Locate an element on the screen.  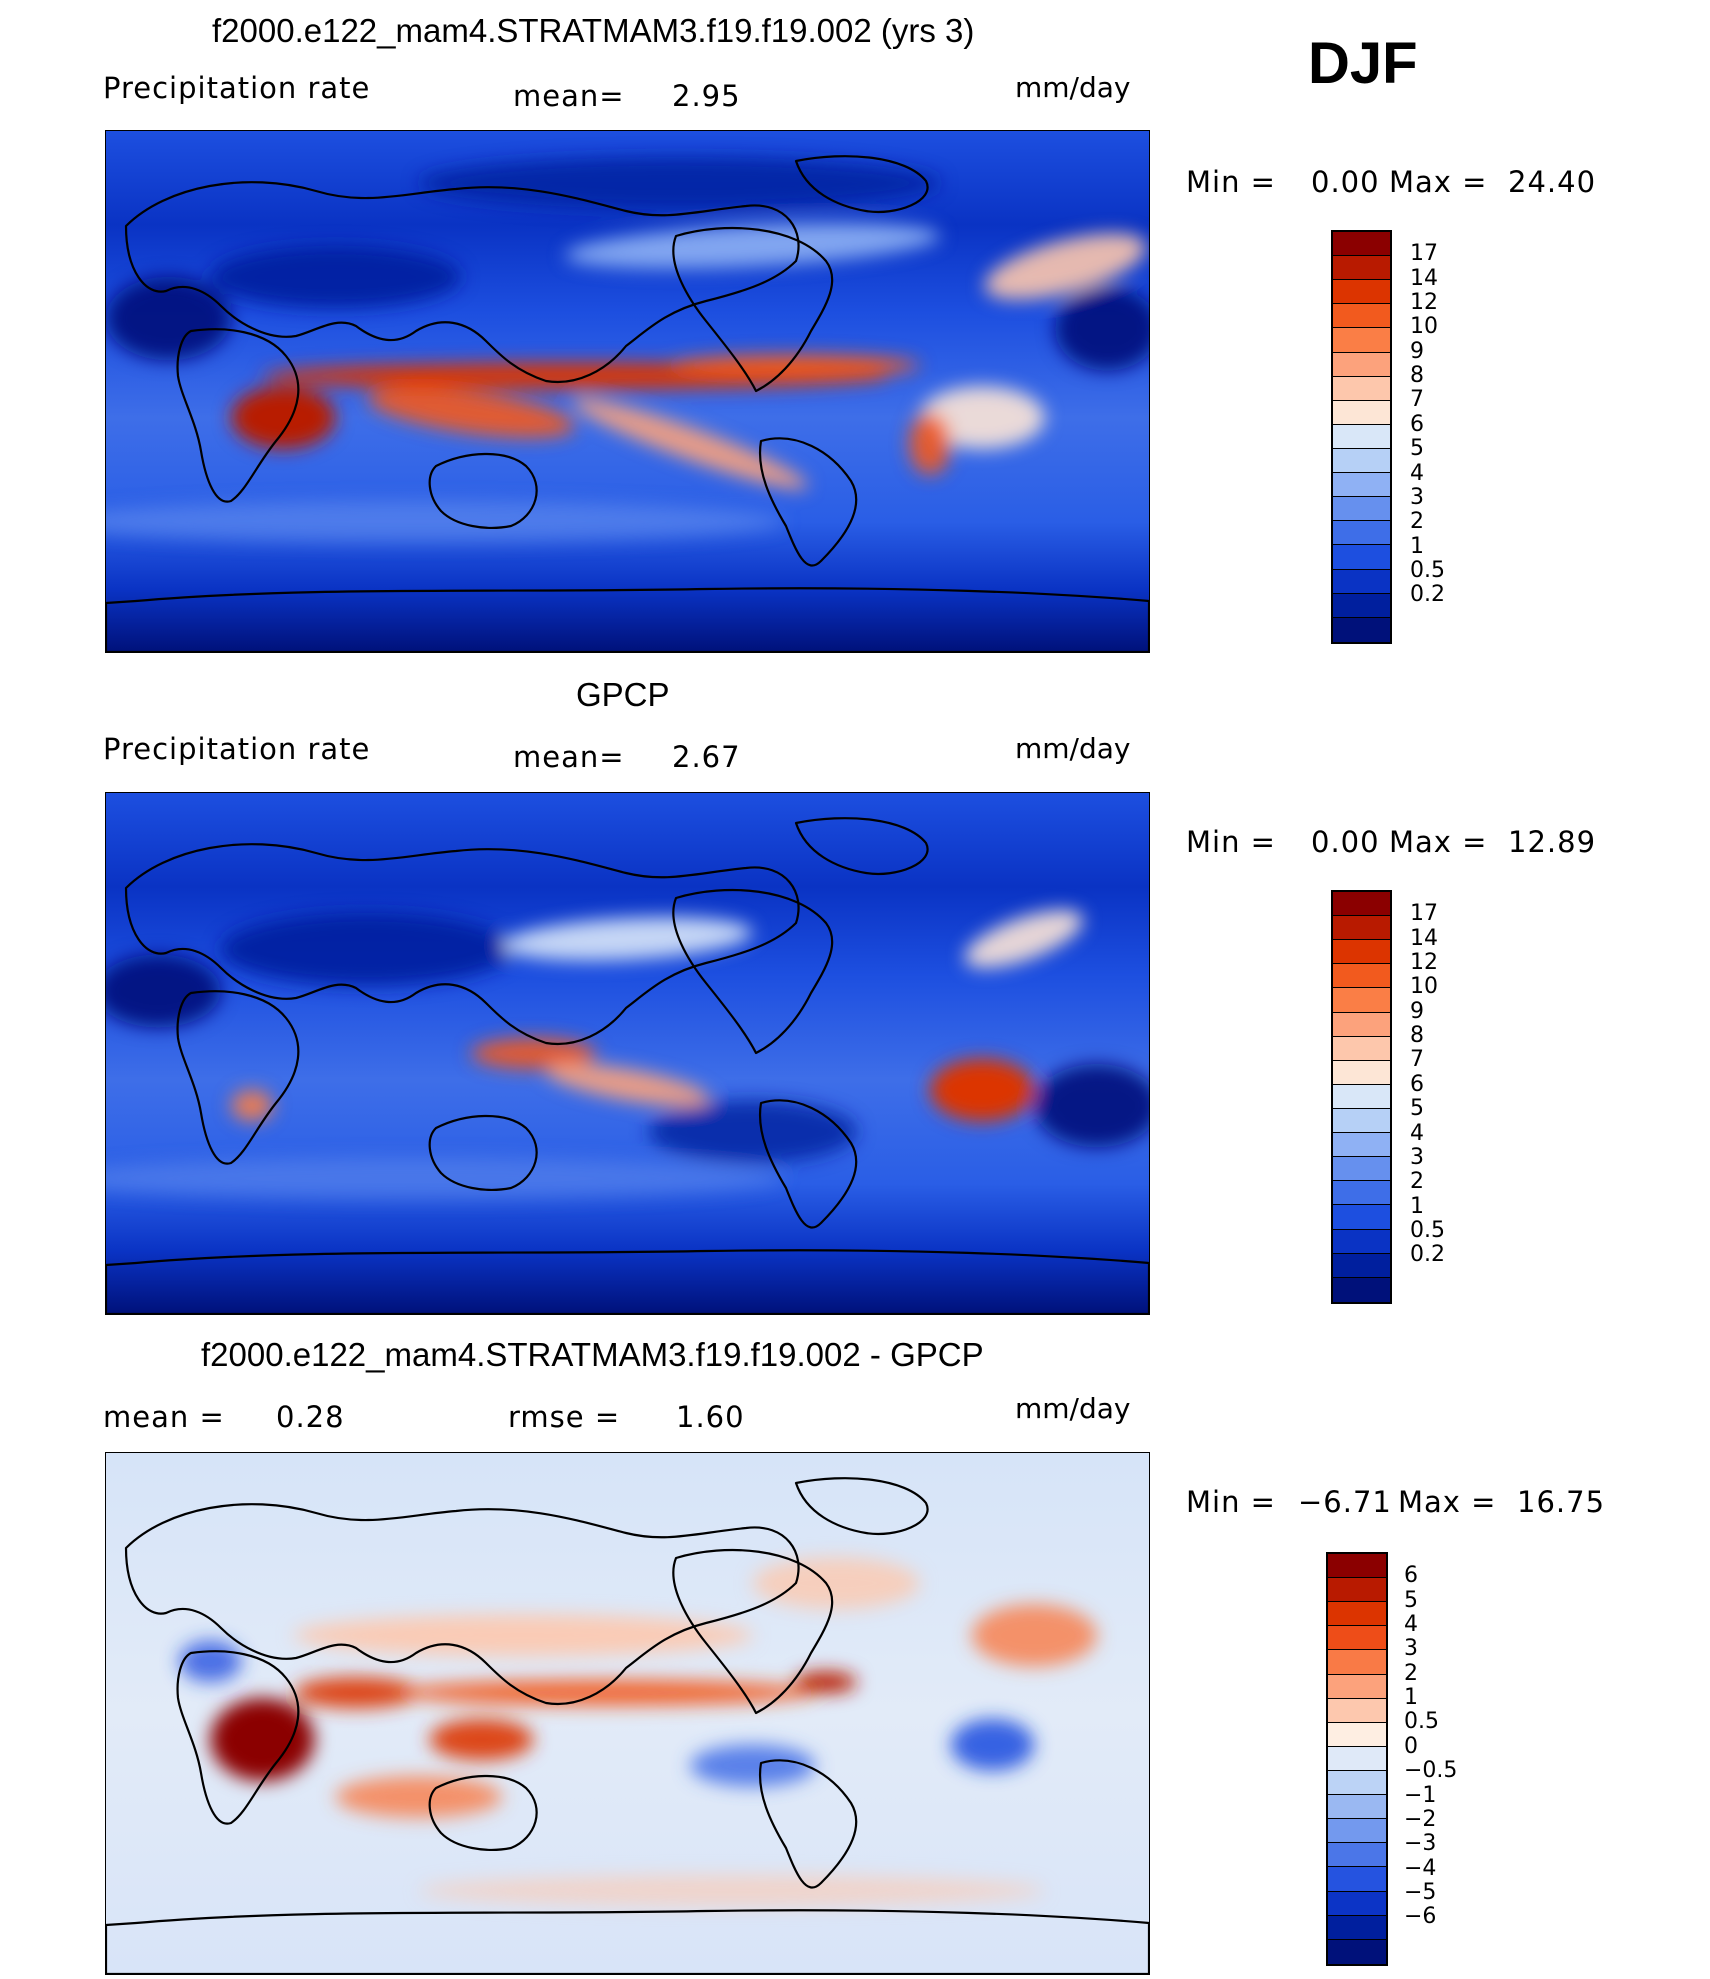
colorbar-tick-label: 12 is located at coordinates (1424, 303).